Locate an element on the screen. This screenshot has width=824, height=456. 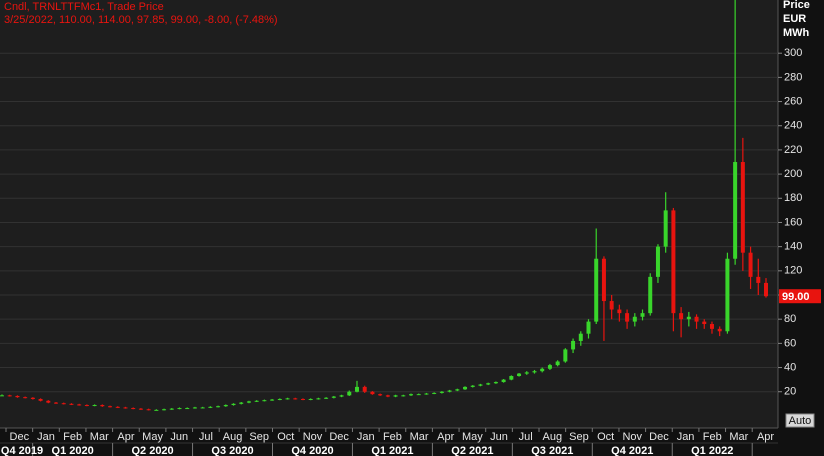
quarter-label: Q2 2020 is located at coordinates (152, 450).